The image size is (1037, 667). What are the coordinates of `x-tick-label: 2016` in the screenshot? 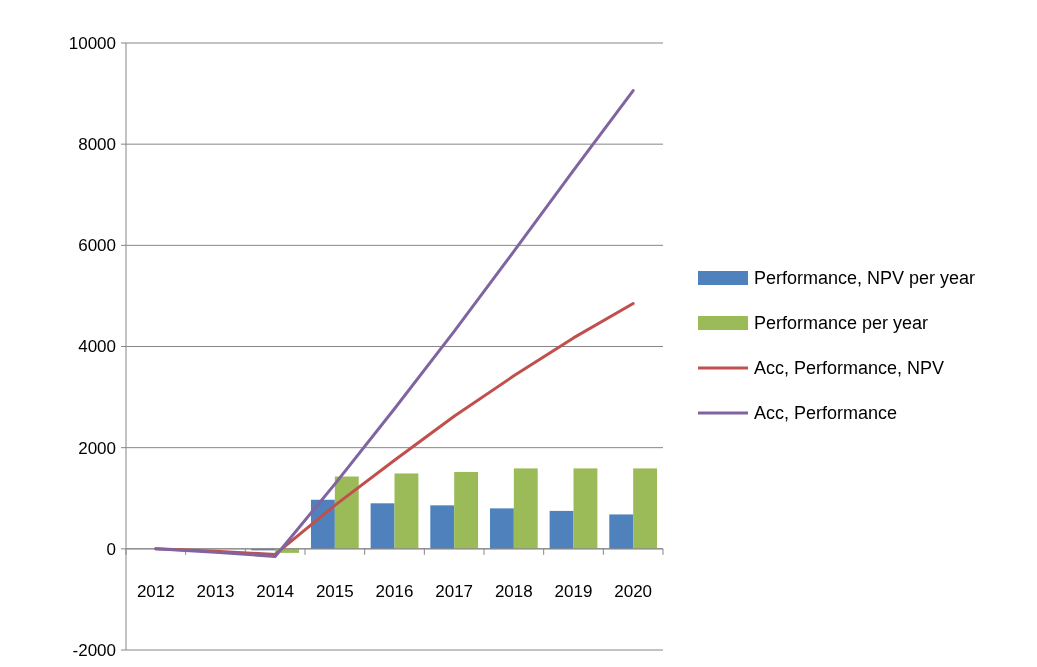 It's located at (394, 591).